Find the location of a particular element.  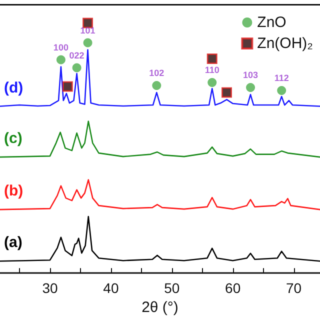

series-label: (a) is located at coordinates (13, 243).